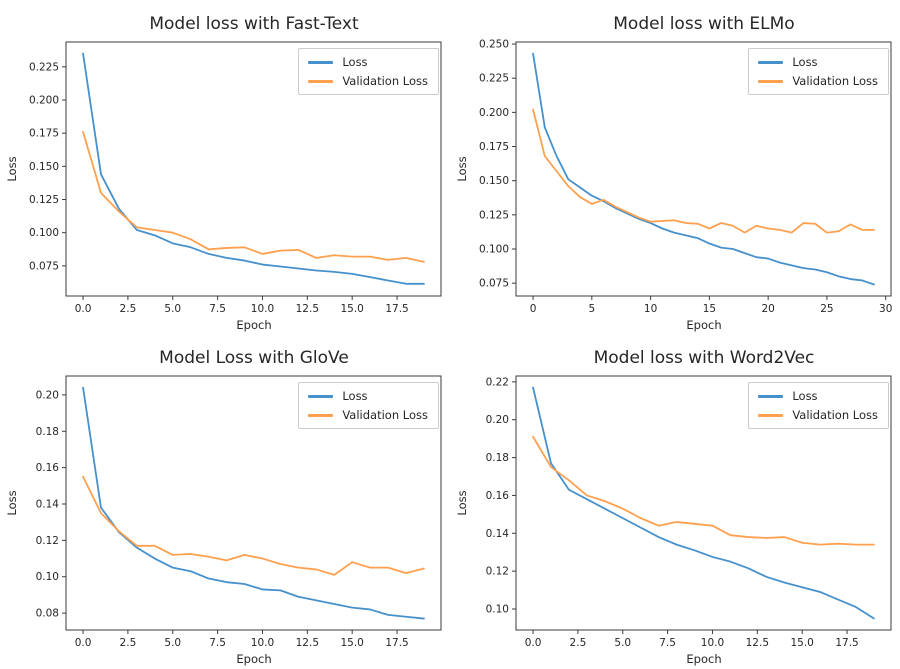  What do you see at coordinates (254, 24) in the screenshot?
I see `chart-title: Model loss with Fast-Text` at bounding box center [254, 24].